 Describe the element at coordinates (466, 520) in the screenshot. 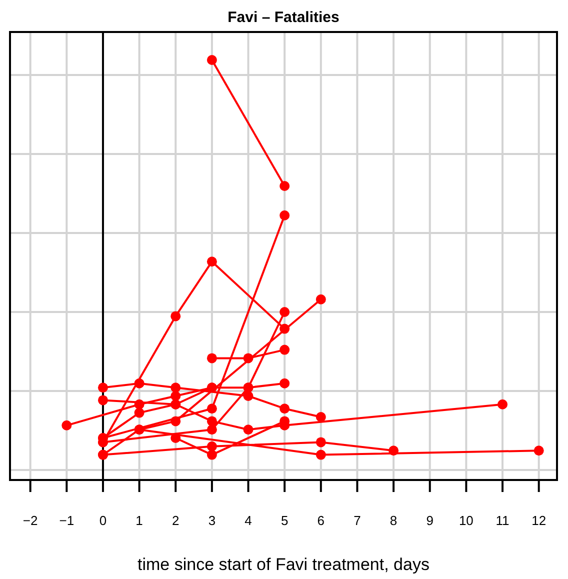

I see `x-tick-label: 10` at that location.